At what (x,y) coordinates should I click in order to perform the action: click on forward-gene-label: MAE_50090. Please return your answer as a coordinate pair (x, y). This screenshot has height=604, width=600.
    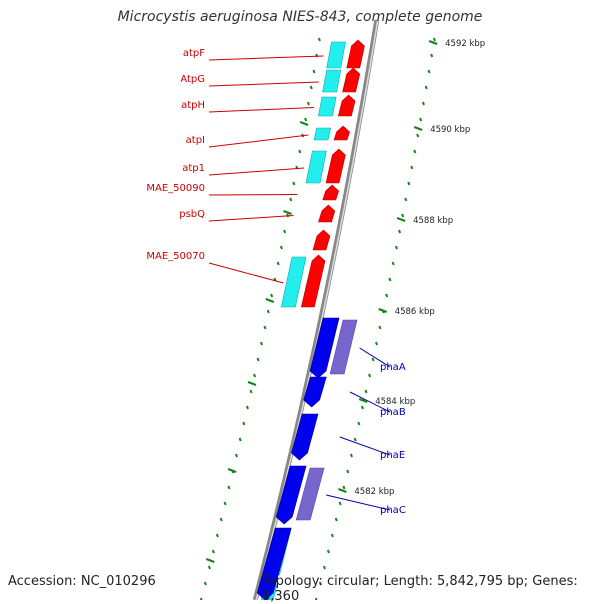
    Looking at the image, I should click on (175, 188).